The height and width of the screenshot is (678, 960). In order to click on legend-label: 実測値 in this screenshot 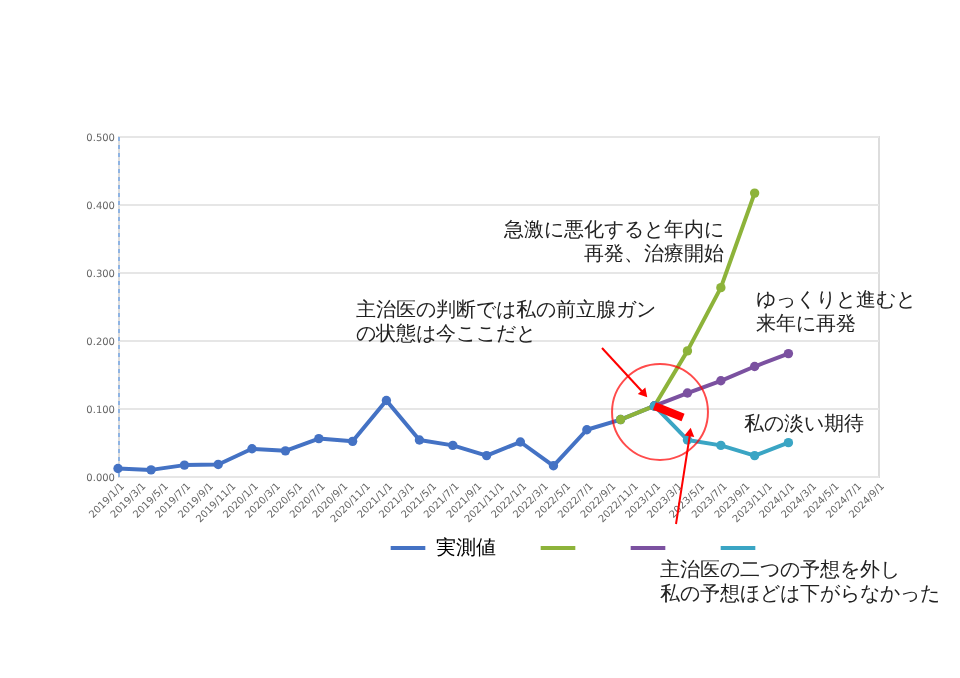, I will do `click(466, 548)`.